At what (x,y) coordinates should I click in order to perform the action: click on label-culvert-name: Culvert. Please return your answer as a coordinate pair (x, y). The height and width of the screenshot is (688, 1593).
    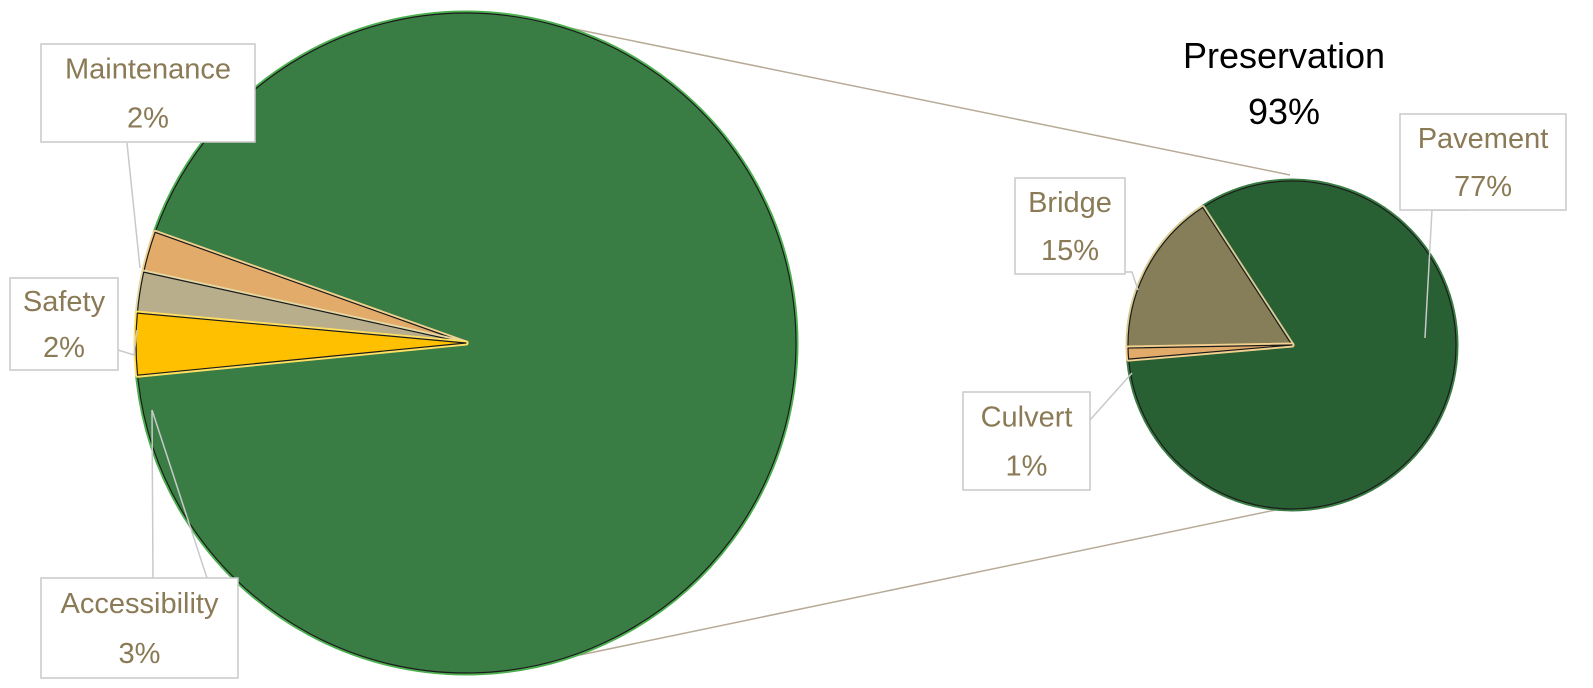
    Looking at the image, I should click on (1027, 418).